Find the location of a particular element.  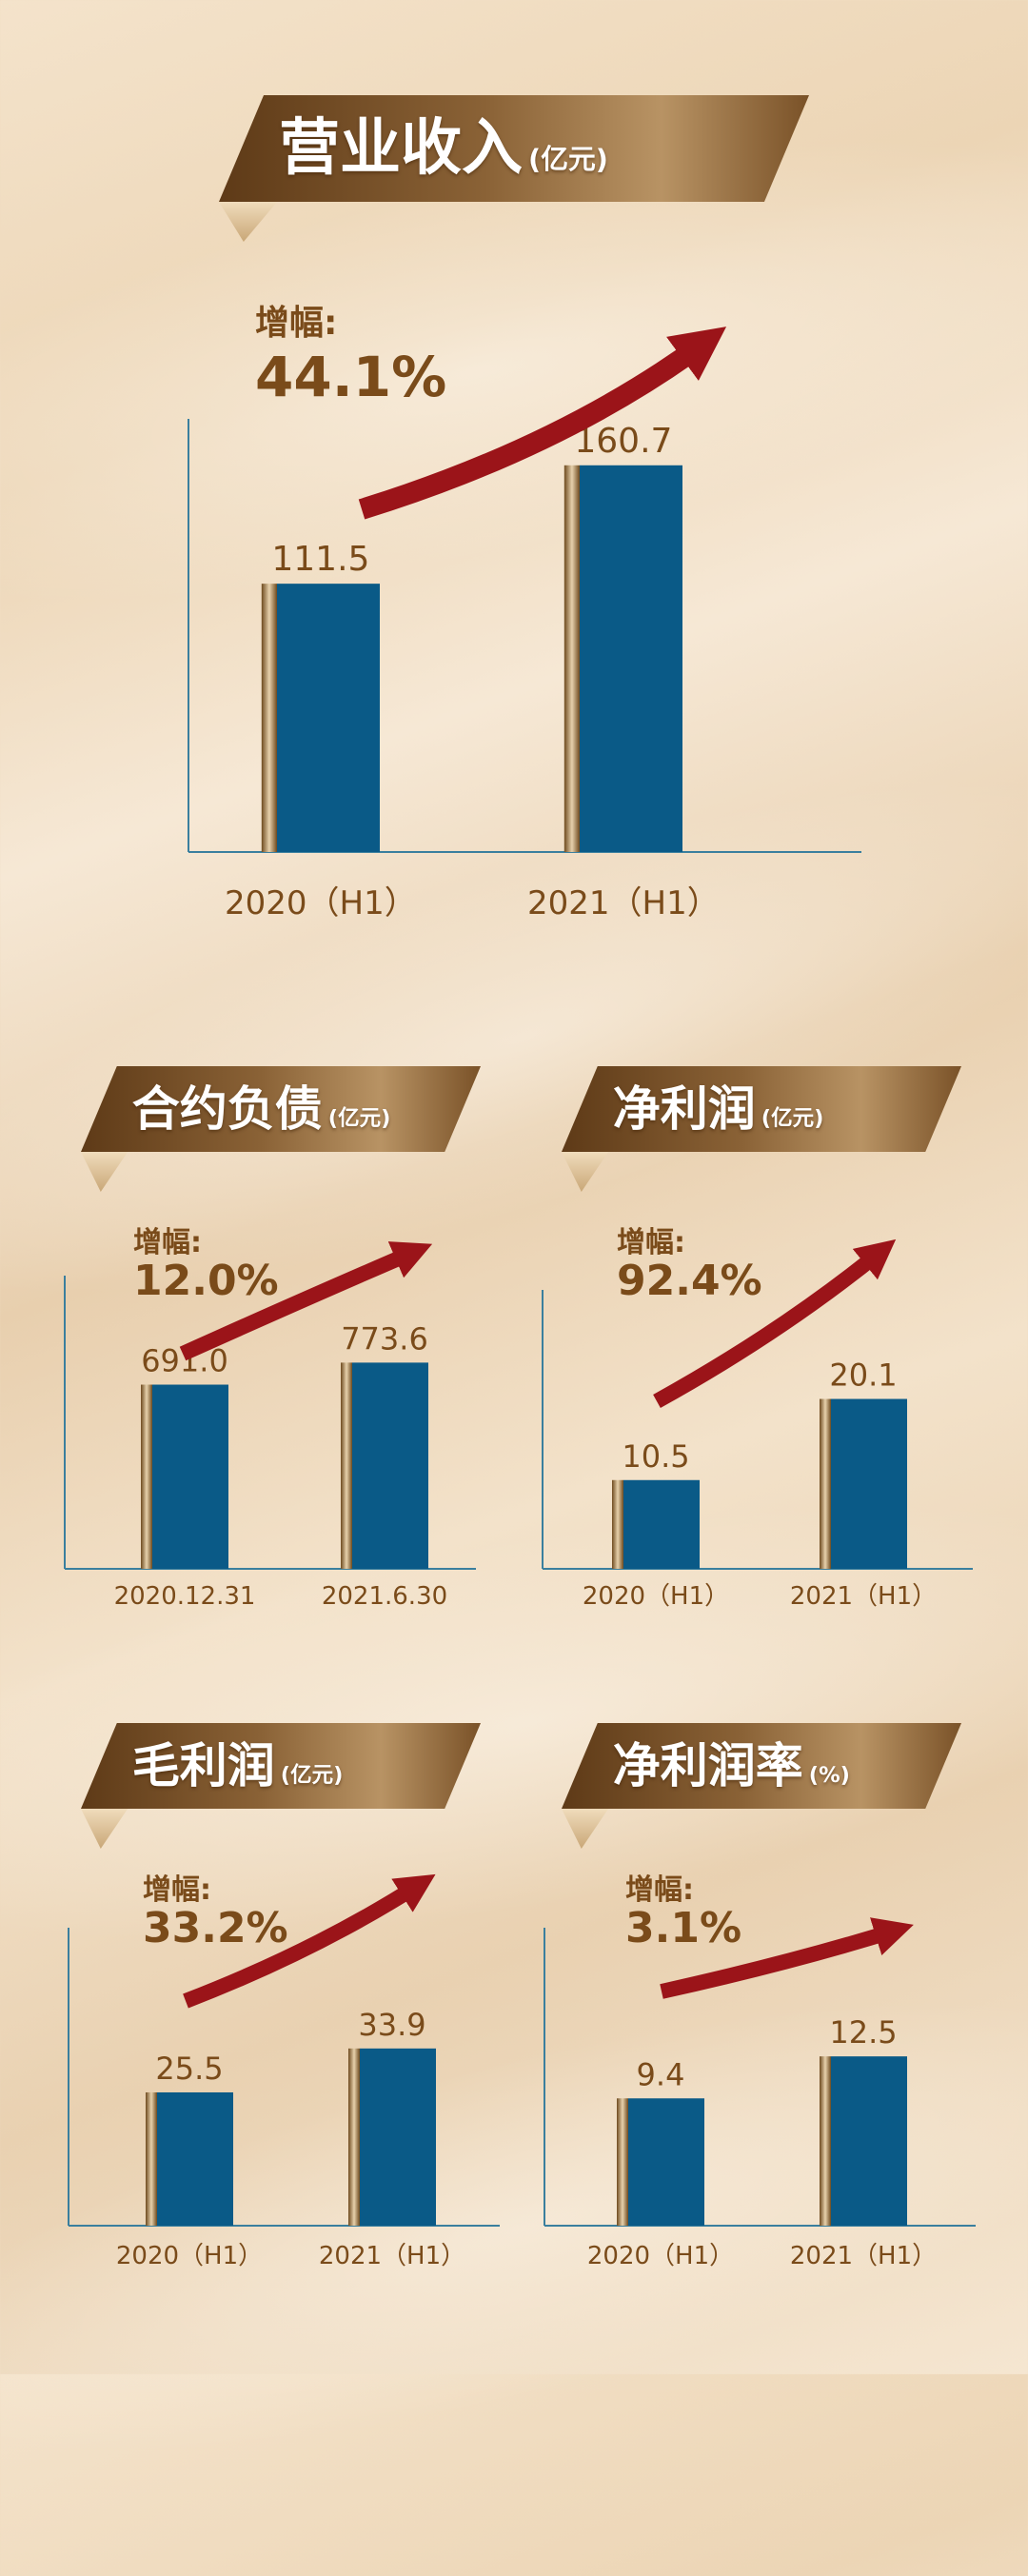

chart-title: 净利润 (亿元) is located at coordinates (718, 1109).